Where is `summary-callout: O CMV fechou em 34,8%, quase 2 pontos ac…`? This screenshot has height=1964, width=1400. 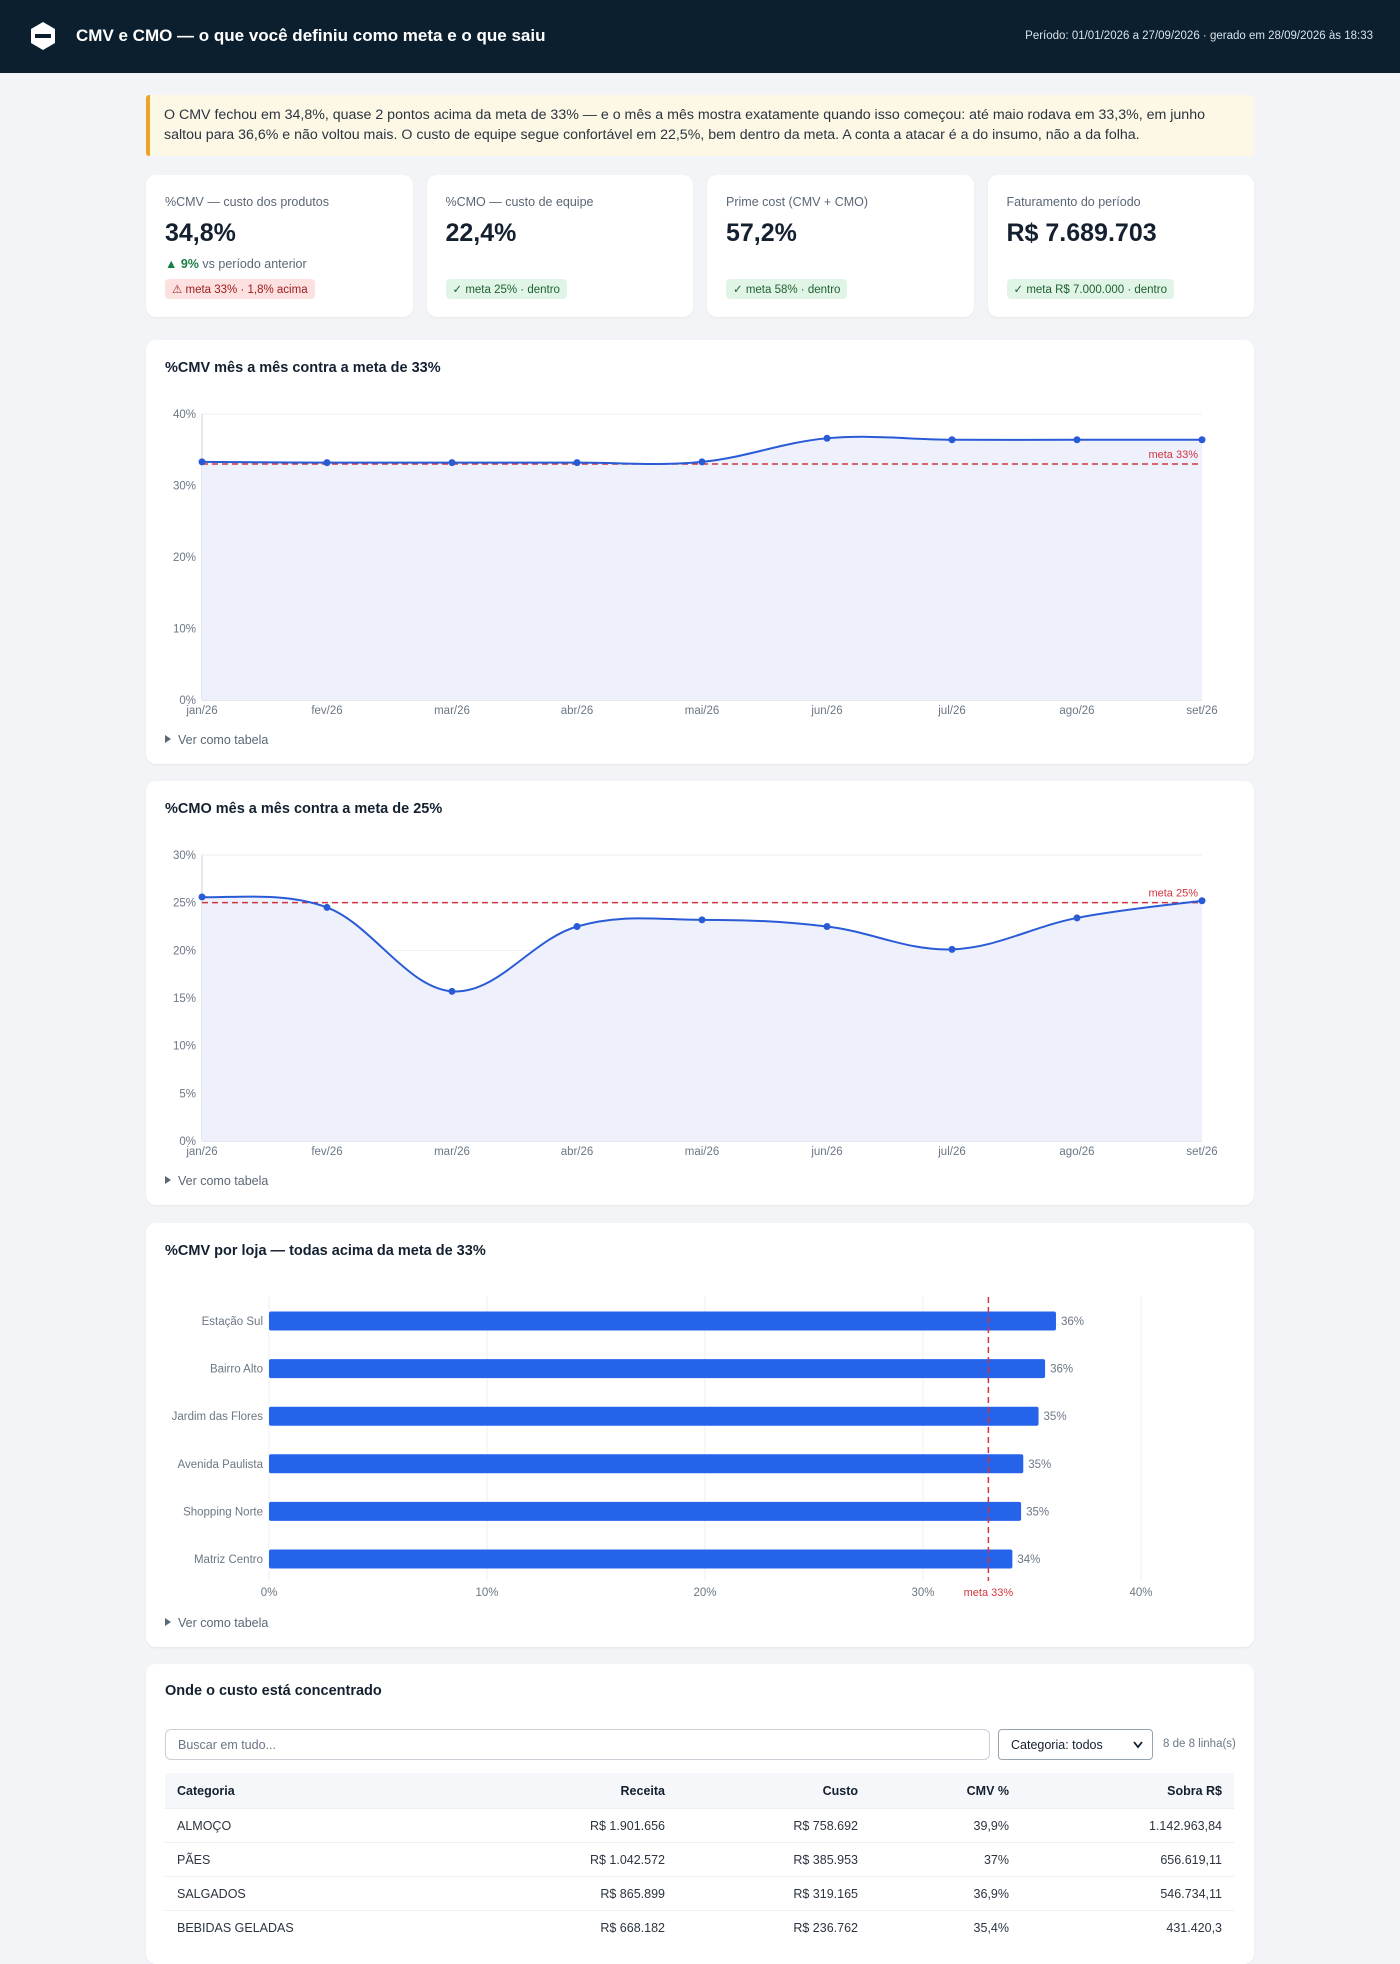 summary-callout: O CMV fechou em 34,8%, quase 2 pontos ac… is located at coordinates (700, 125).